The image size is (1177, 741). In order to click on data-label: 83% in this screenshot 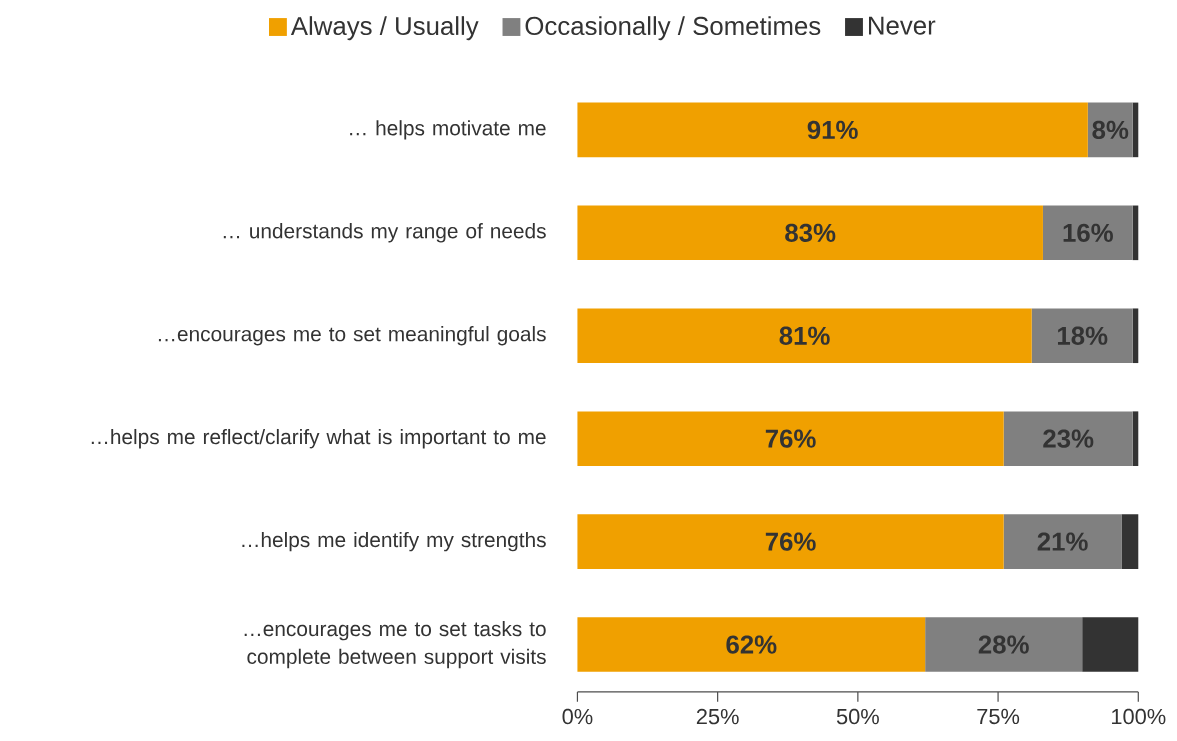, I will do `click(810, 233)`.